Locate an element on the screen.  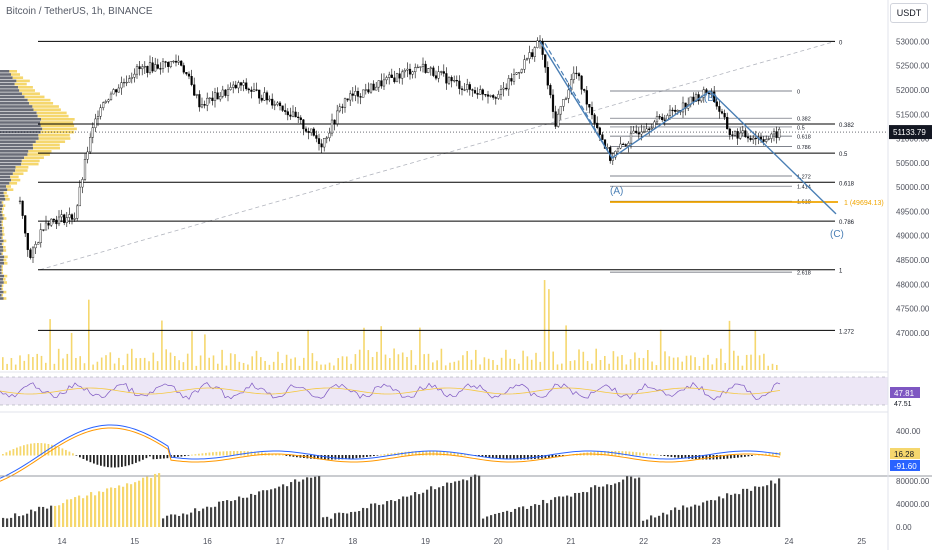
time-axis-label: 18 is located at coordinates (352, 541).